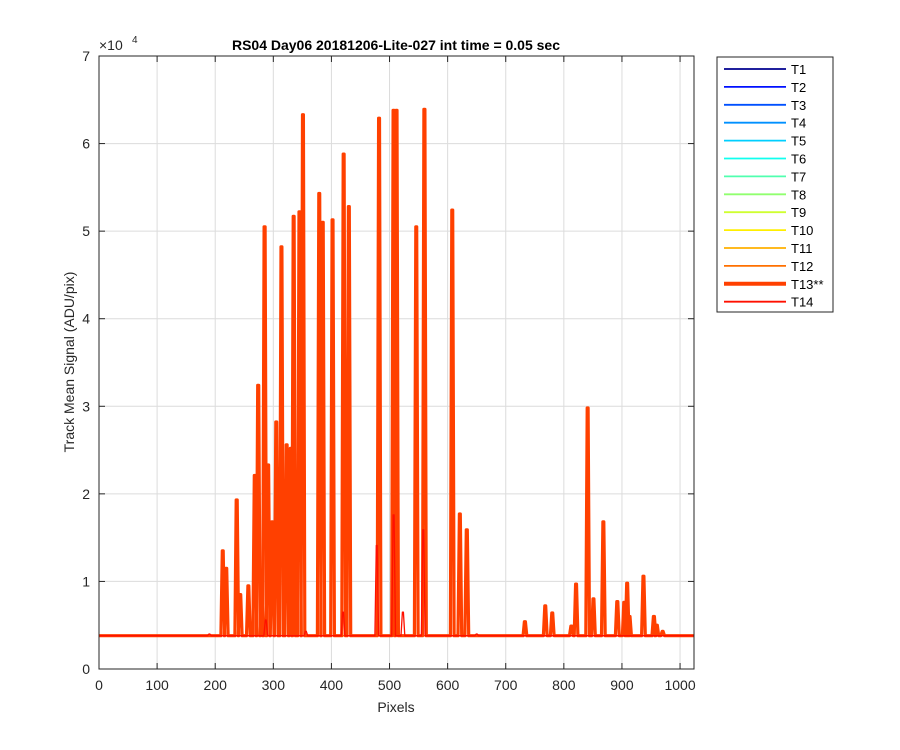  What do you see at coordinates (564, 685) in the screenshot?
I see `x-tick-label: 800` at bounding box center [564, 685].